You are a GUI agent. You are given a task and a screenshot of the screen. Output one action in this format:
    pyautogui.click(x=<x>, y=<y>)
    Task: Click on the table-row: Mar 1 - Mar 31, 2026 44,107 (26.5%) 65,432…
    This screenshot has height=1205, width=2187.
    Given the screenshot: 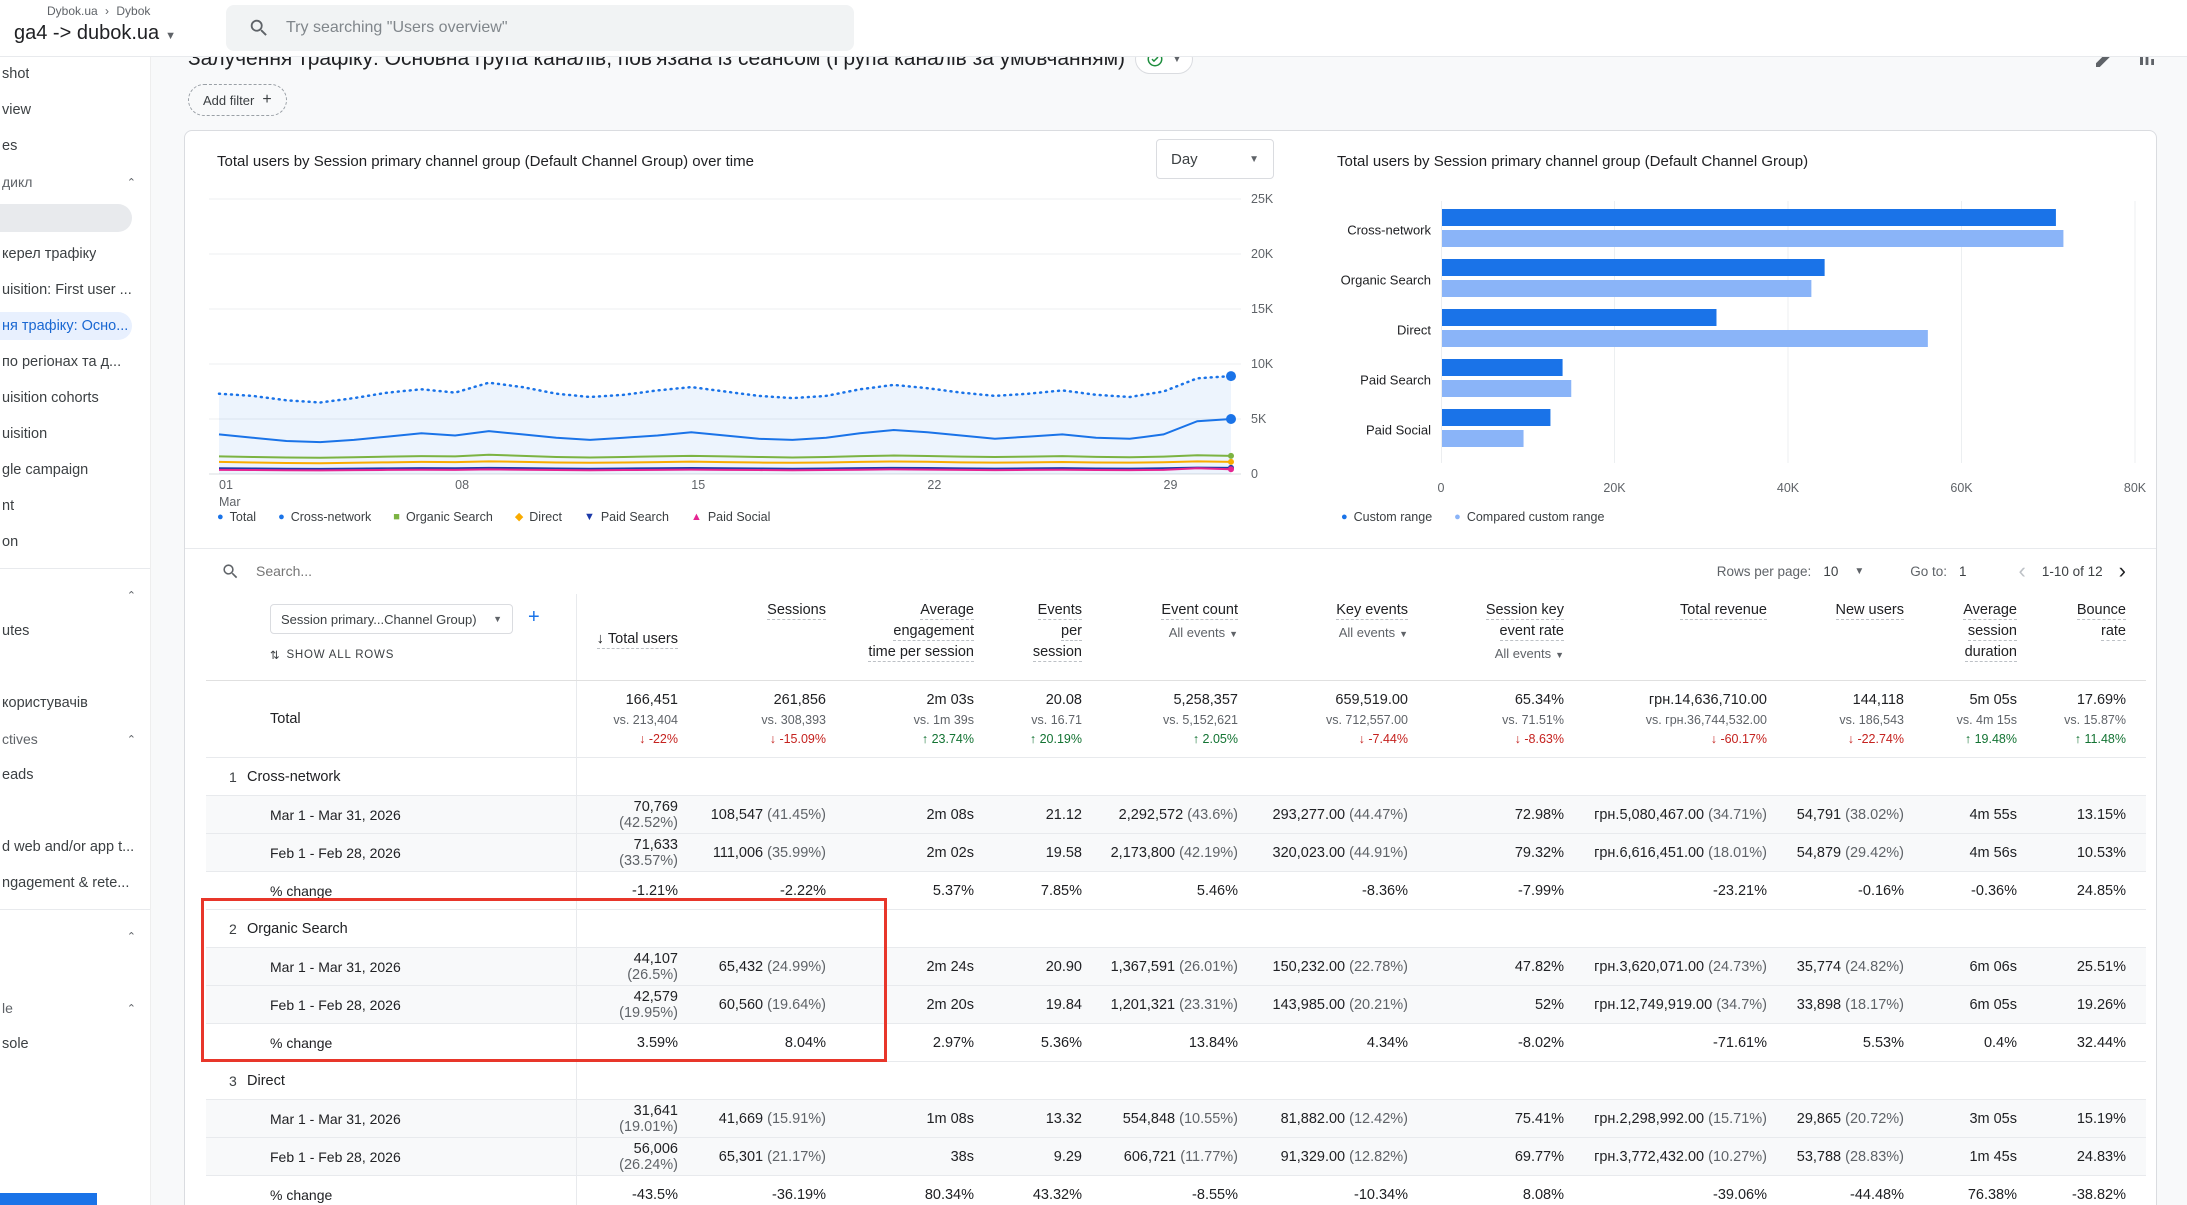 What is the action you would take?
    pyautogui.click(x=1176, y=967)
    